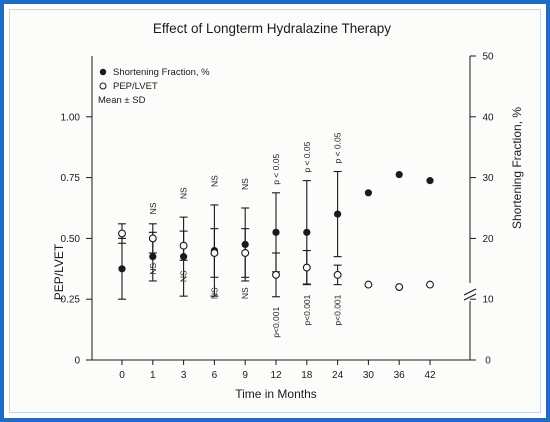 This screenshot has width=550, height=422. I want to click on y-axis-label-left: PEP/LVET, so click(59, 271).